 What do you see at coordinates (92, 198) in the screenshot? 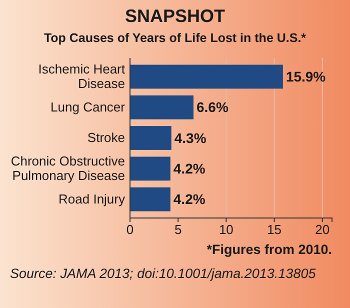
I see `y-tick-label: Road Injury` at bounding box center [92, 198].